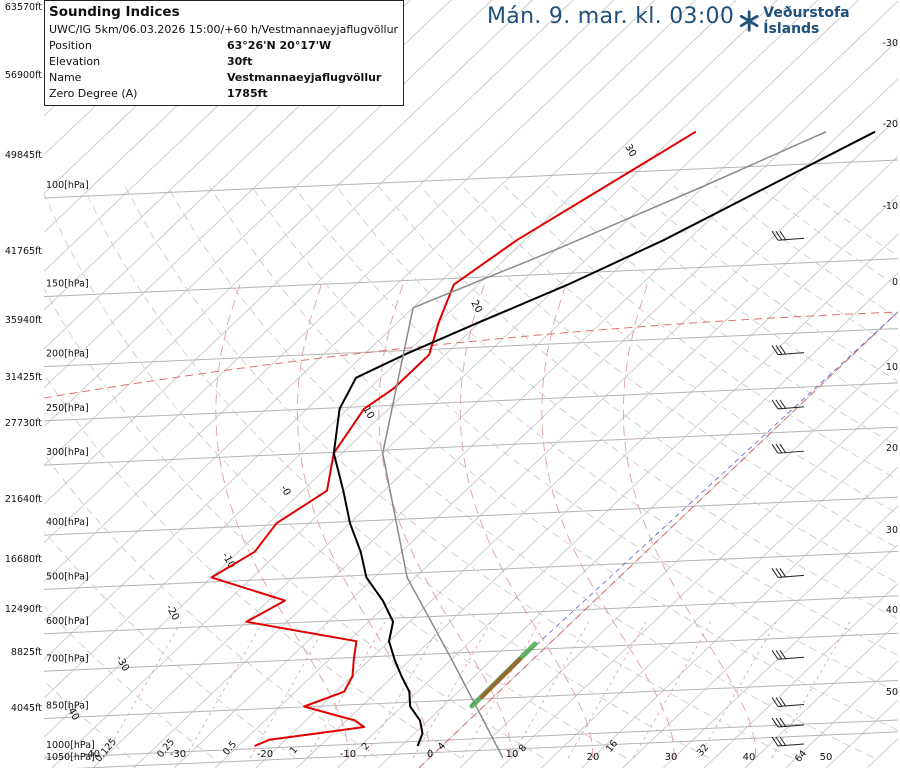  What do you see at coordinates (23, 155) in the screenshot?
I see `height-tick-label: 49845ft` at bounding box center [23, 155].